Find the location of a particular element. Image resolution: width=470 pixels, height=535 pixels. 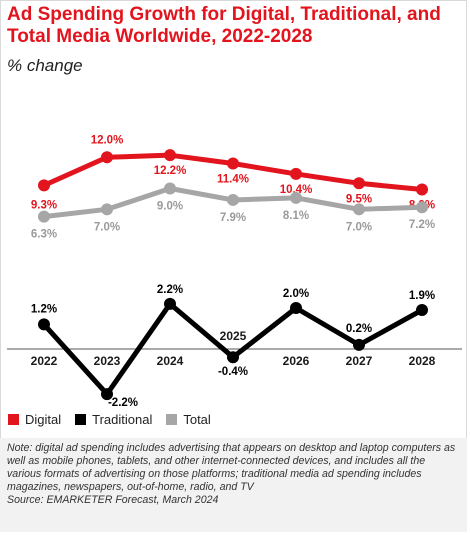

legend-item-digital: Digital is located at coordinates (34, 419).